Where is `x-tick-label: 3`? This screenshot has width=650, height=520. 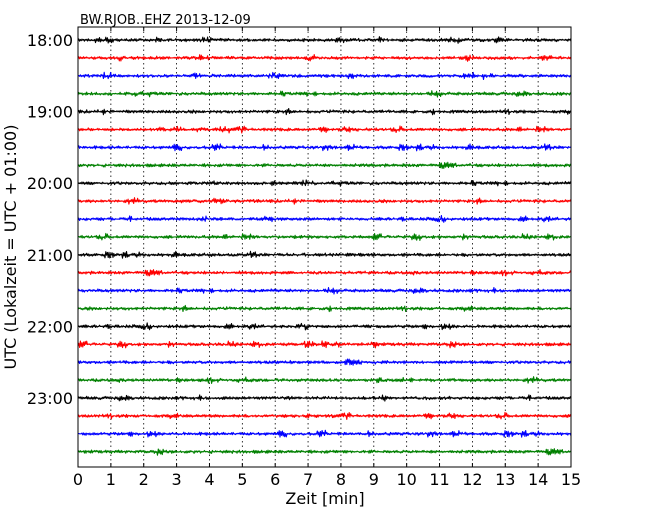 x-tick-label: 3 is located at coordinates (177, 479).